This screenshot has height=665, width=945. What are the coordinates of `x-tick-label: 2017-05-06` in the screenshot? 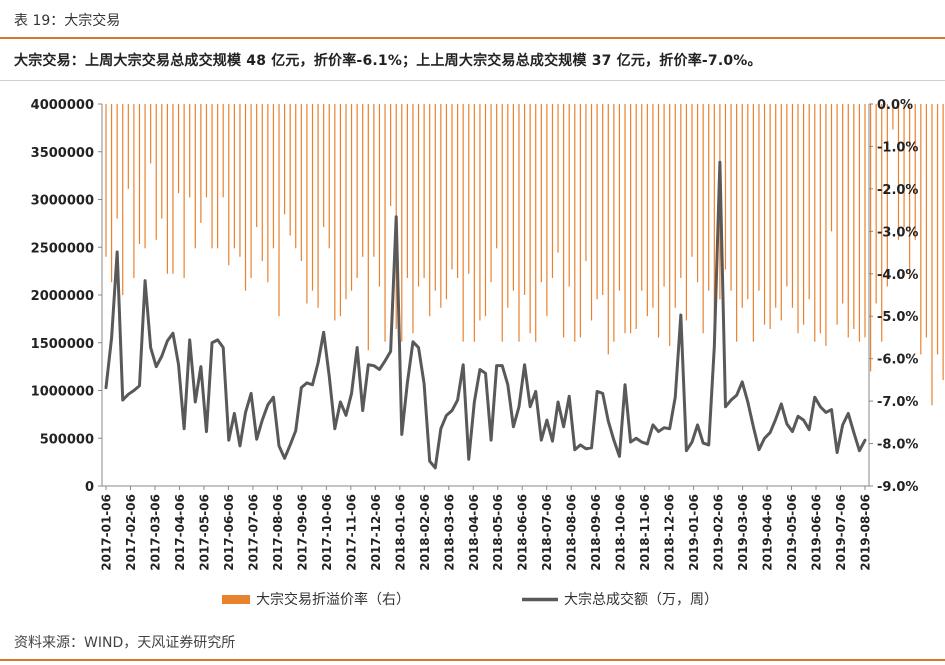 It's located at (204, 532).